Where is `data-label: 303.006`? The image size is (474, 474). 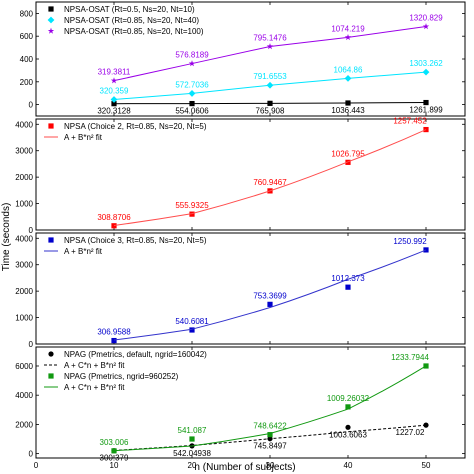 data-label: 303.006 is located at coordinates (114, 442).